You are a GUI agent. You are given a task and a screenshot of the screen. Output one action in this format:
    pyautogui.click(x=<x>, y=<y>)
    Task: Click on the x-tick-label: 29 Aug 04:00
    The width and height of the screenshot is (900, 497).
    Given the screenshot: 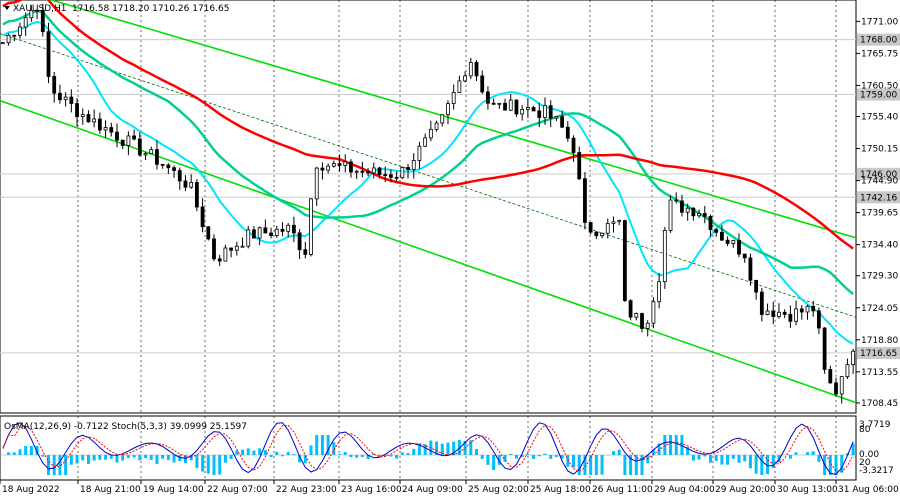 What is the action you would take?
    pyautogui.click(x=684, y=490)
    